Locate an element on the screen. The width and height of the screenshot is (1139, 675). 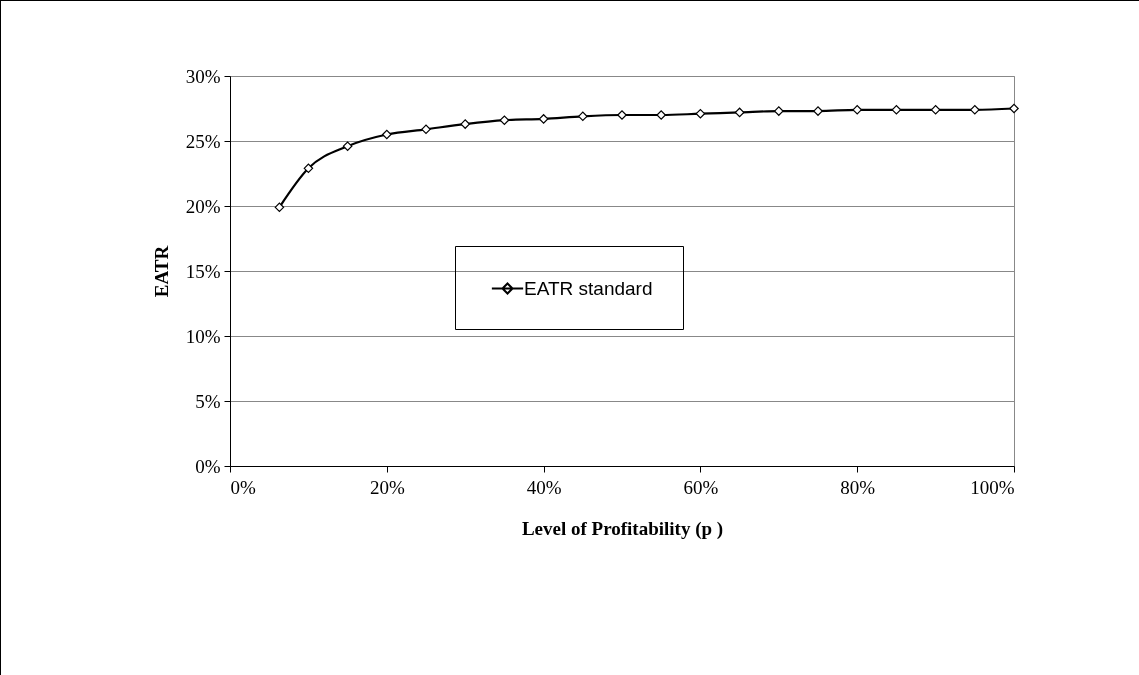
y-axis-title: EATR is located at coordinates (161, 271).